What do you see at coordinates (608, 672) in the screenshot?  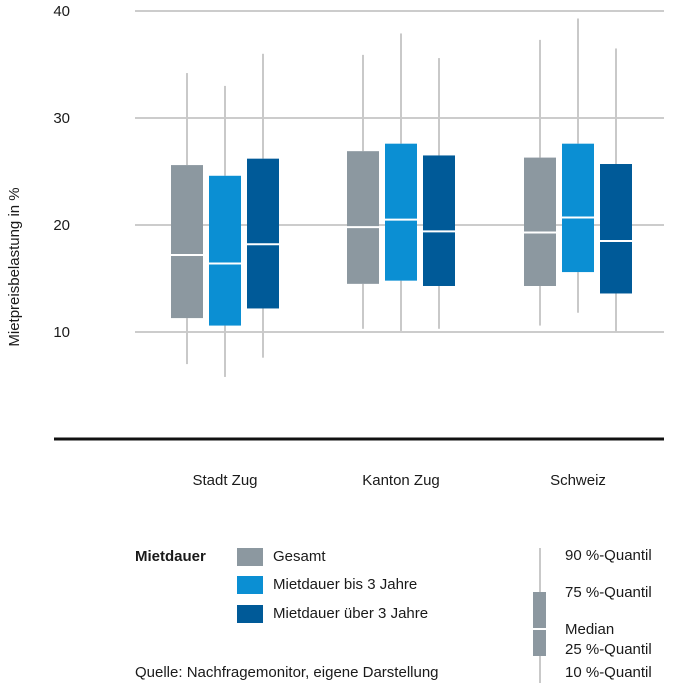 I see `key-label-p10: 10 %-Quantil` at bounding box center [608, 672].